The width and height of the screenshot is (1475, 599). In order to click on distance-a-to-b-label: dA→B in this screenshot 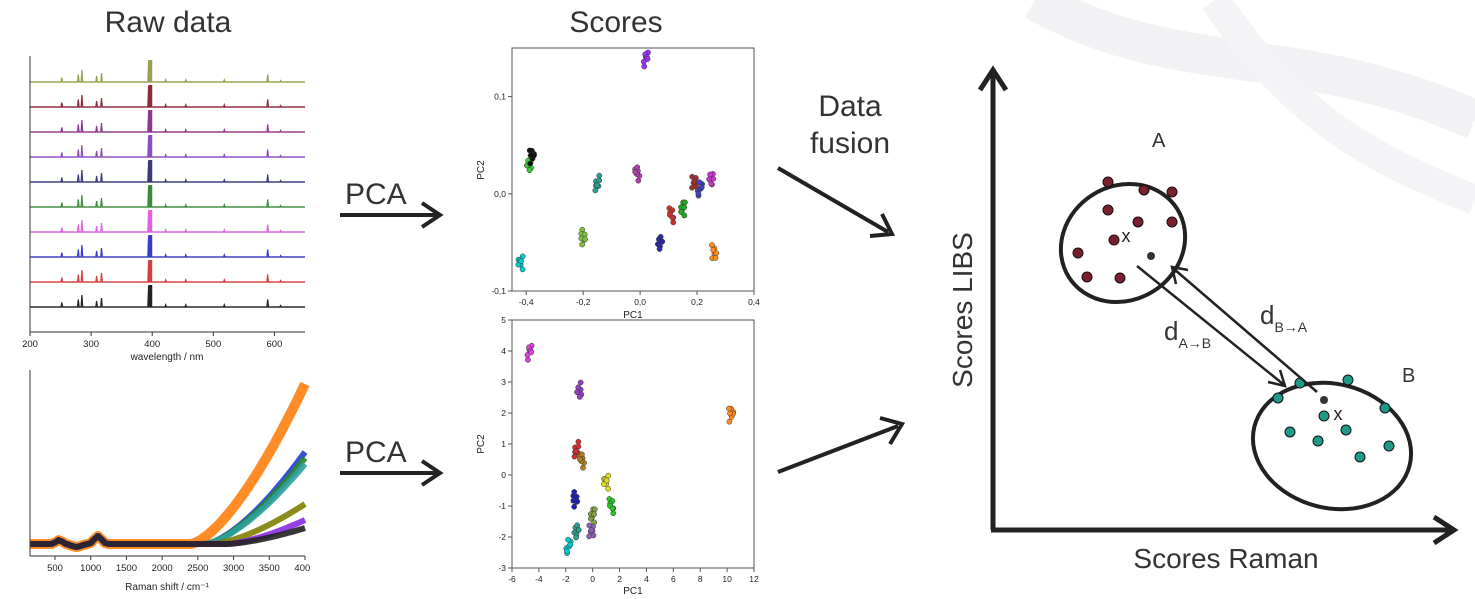, I will do `click(1187, 333)`.